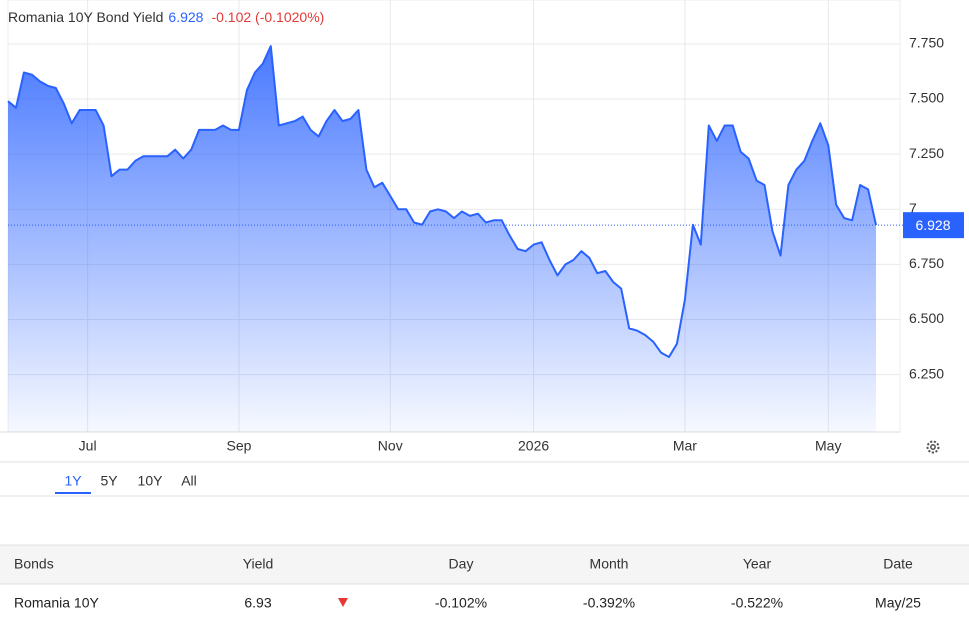 The height and width of the screenshot is (625, 969). Describe the element at coordinates (56, 603) in the screenshot. I see `table-cell: Romania 10Y` at that location.